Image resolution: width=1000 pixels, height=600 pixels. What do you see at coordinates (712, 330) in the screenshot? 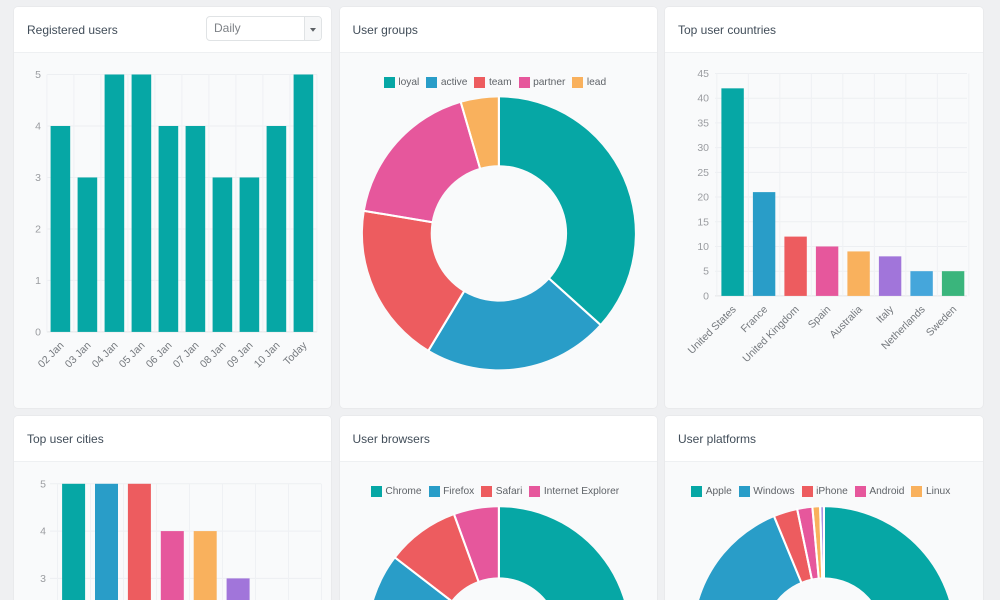
I see `svg-text: United States` at bounding box center [712, 330].